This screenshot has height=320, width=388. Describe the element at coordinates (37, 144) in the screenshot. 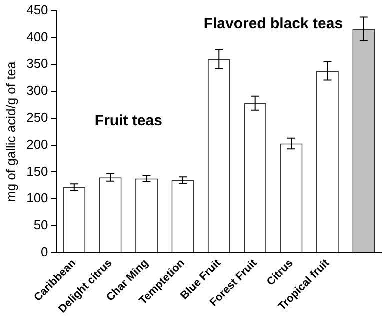

I see `y-tick-label: 200` at that location.